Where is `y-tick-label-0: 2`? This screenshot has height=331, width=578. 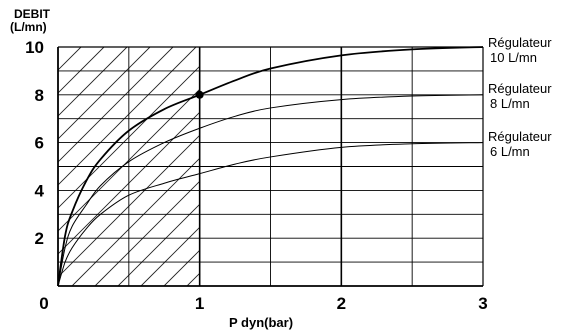
y-tick-label-0: 2 is located at coordinates (39, 238).